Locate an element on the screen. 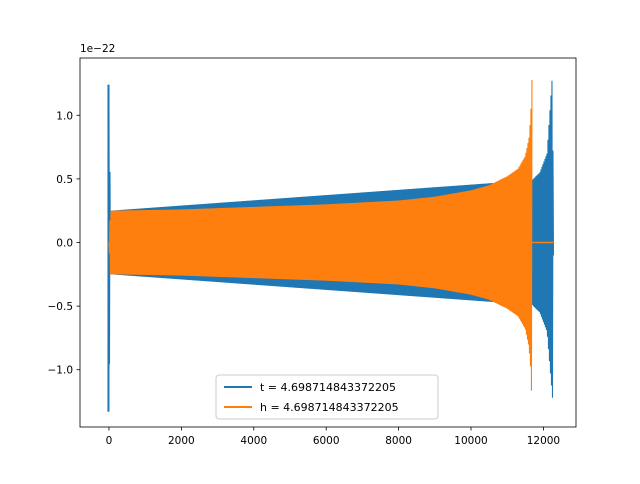 Image resolution: width=640 pixels, height=484 pixels. y-offset-label: 1e−22 is located at coordinates (97, 49).